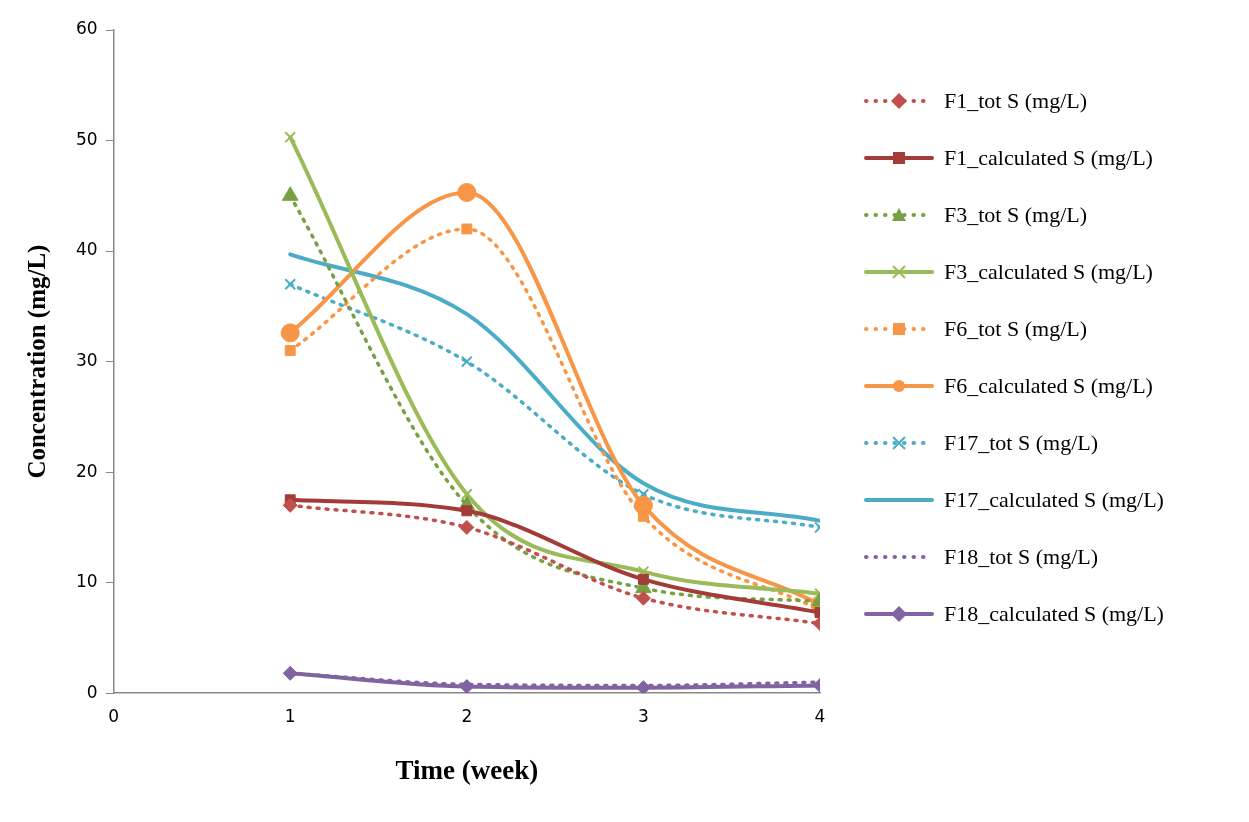 This screenshot has width=1249, height=822. Describe the element at coordinates (1021, 442) in the screenshot. I see `legend-label: F17_tot S (mg/L)` at that location.